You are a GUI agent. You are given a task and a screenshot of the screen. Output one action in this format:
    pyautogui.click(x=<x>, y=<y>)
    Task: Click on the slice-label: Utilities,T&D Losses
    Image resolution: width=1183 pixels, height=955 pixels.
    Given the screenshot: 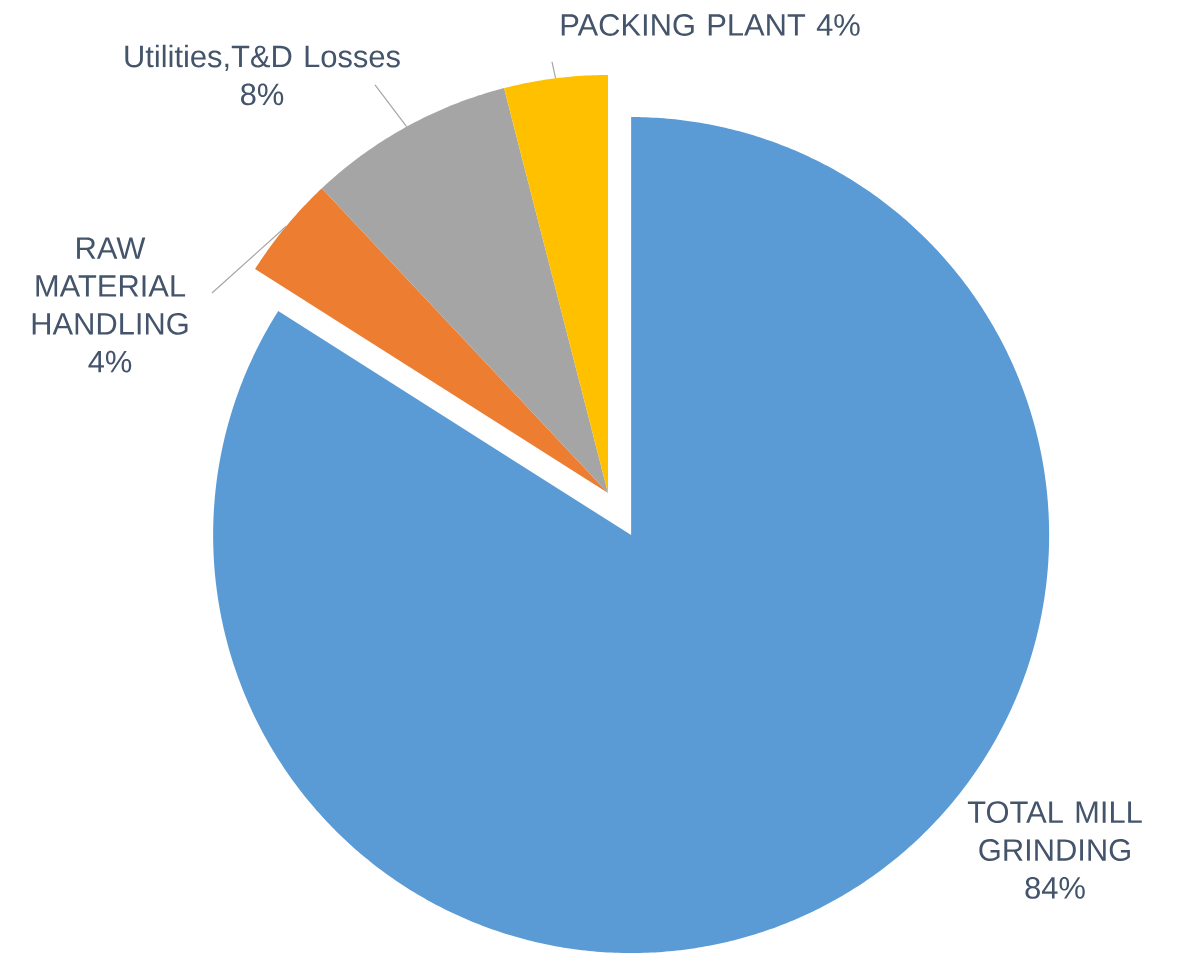 What is the action you would take?
    pyautogui.click(x=262, y=58)
    